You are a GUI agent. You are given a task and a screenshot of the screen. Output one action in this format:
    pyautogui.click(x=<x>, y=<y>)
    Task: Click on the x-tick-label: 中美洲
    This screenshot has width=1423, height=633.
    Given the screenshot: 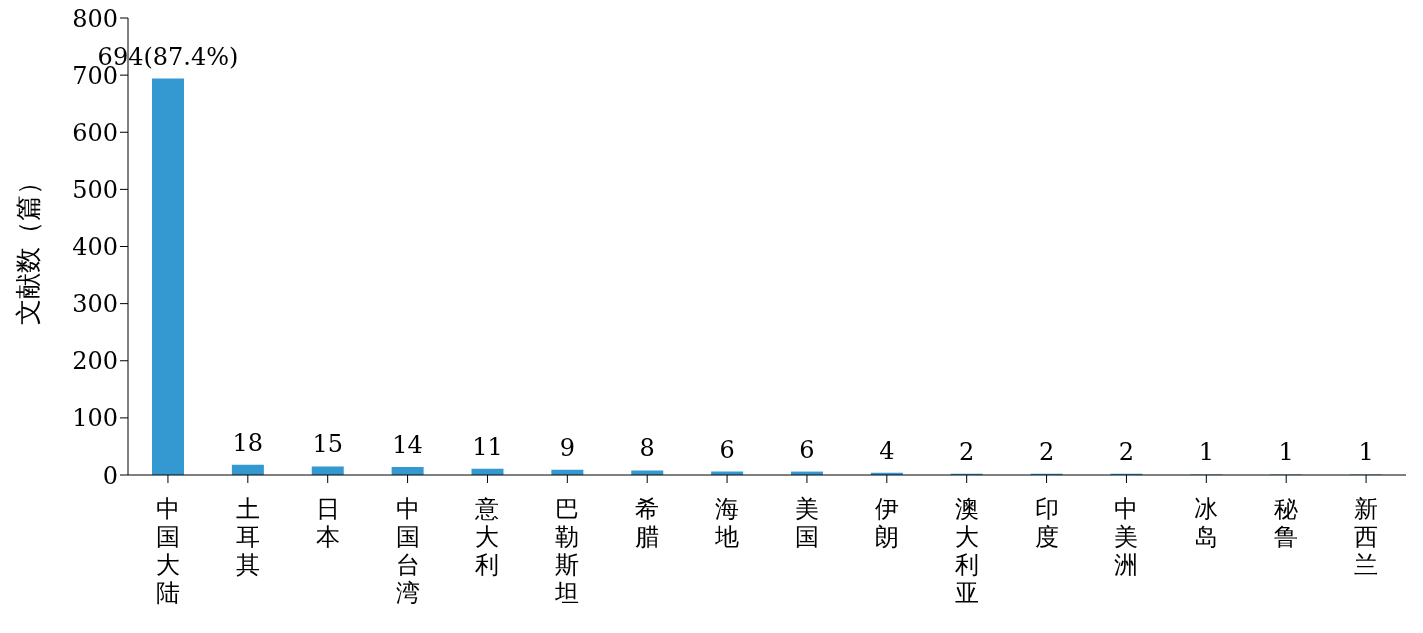 What is the action you would take?
    pyautogui.click(x=1126, y=537)
    